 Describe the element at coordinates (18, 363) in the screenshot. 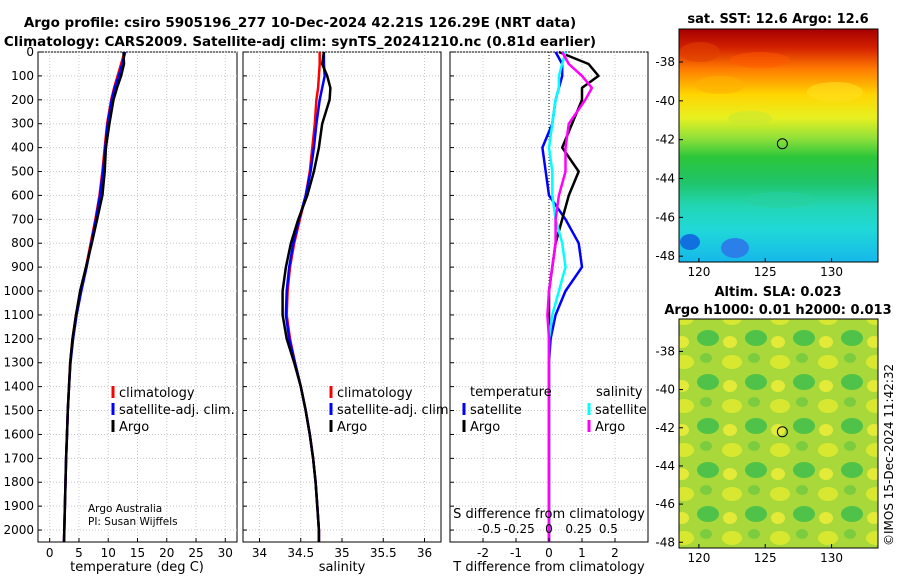

I see `y-tick-label: 1300` at that location.